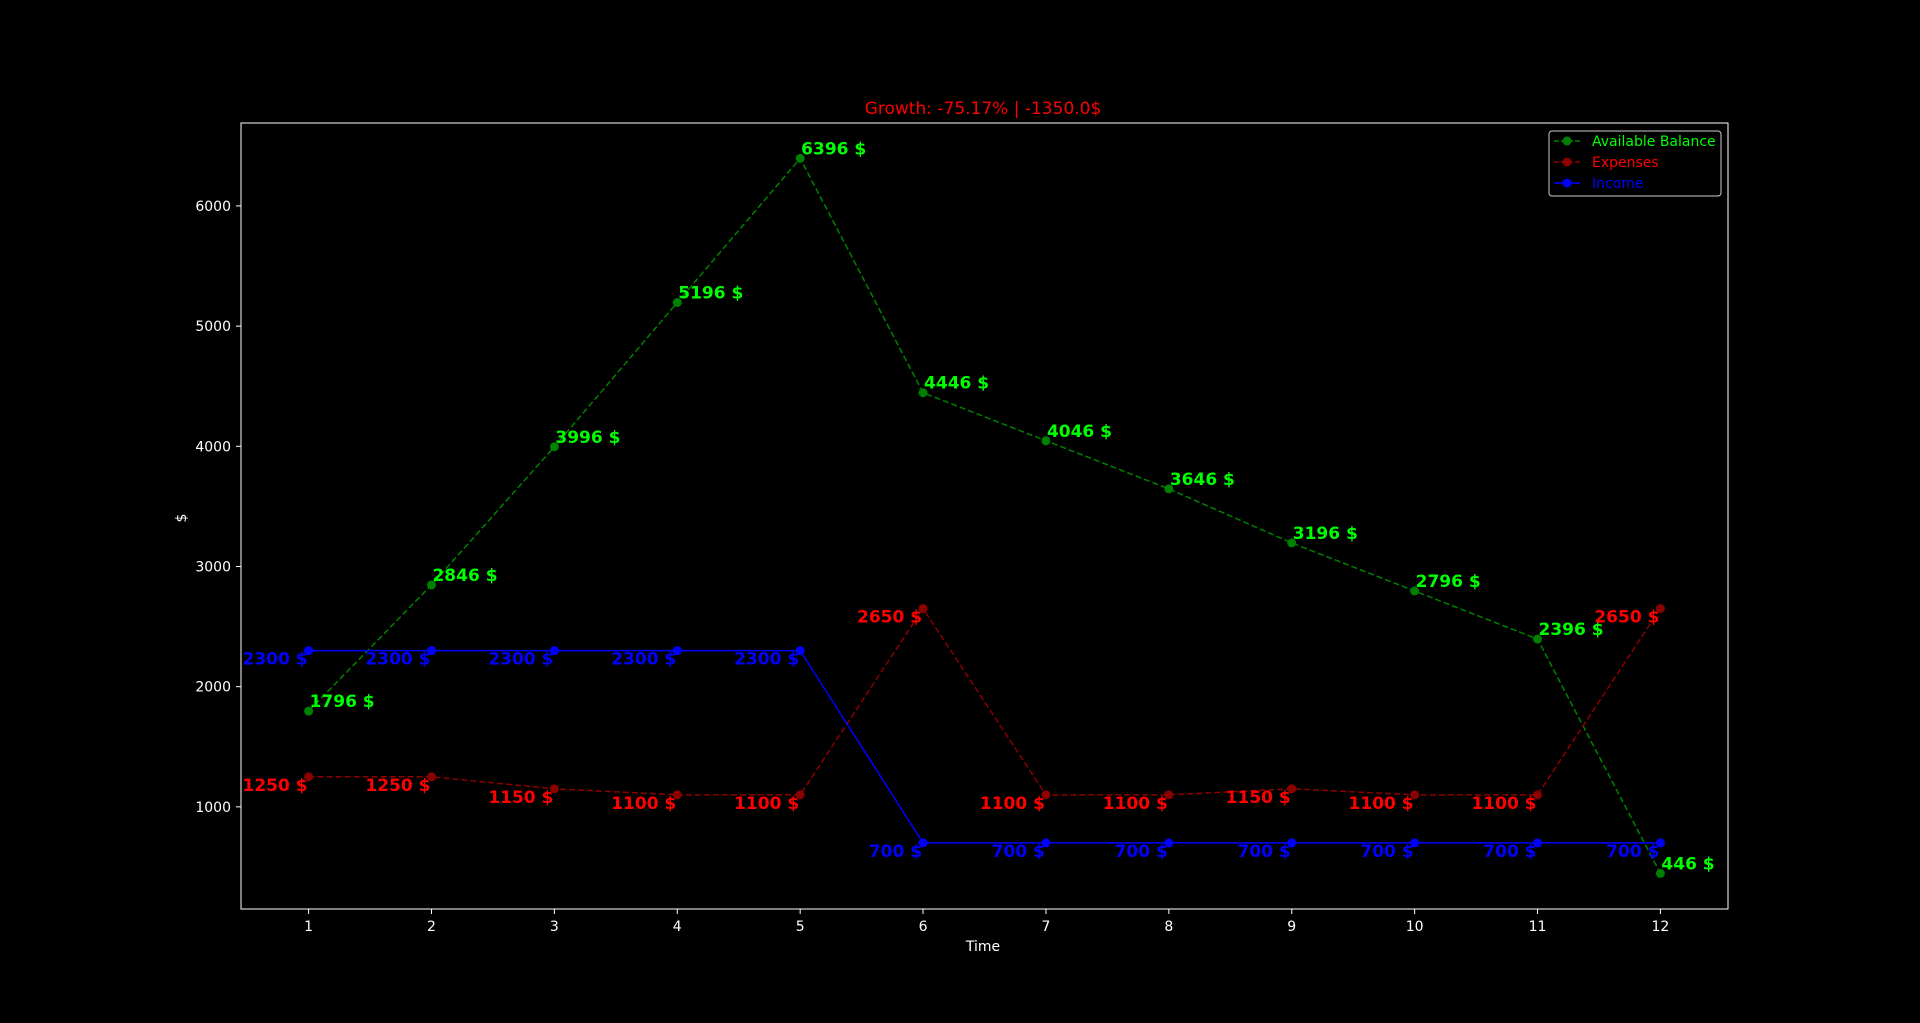  I want to click on series-expenses, so click(984, 702).